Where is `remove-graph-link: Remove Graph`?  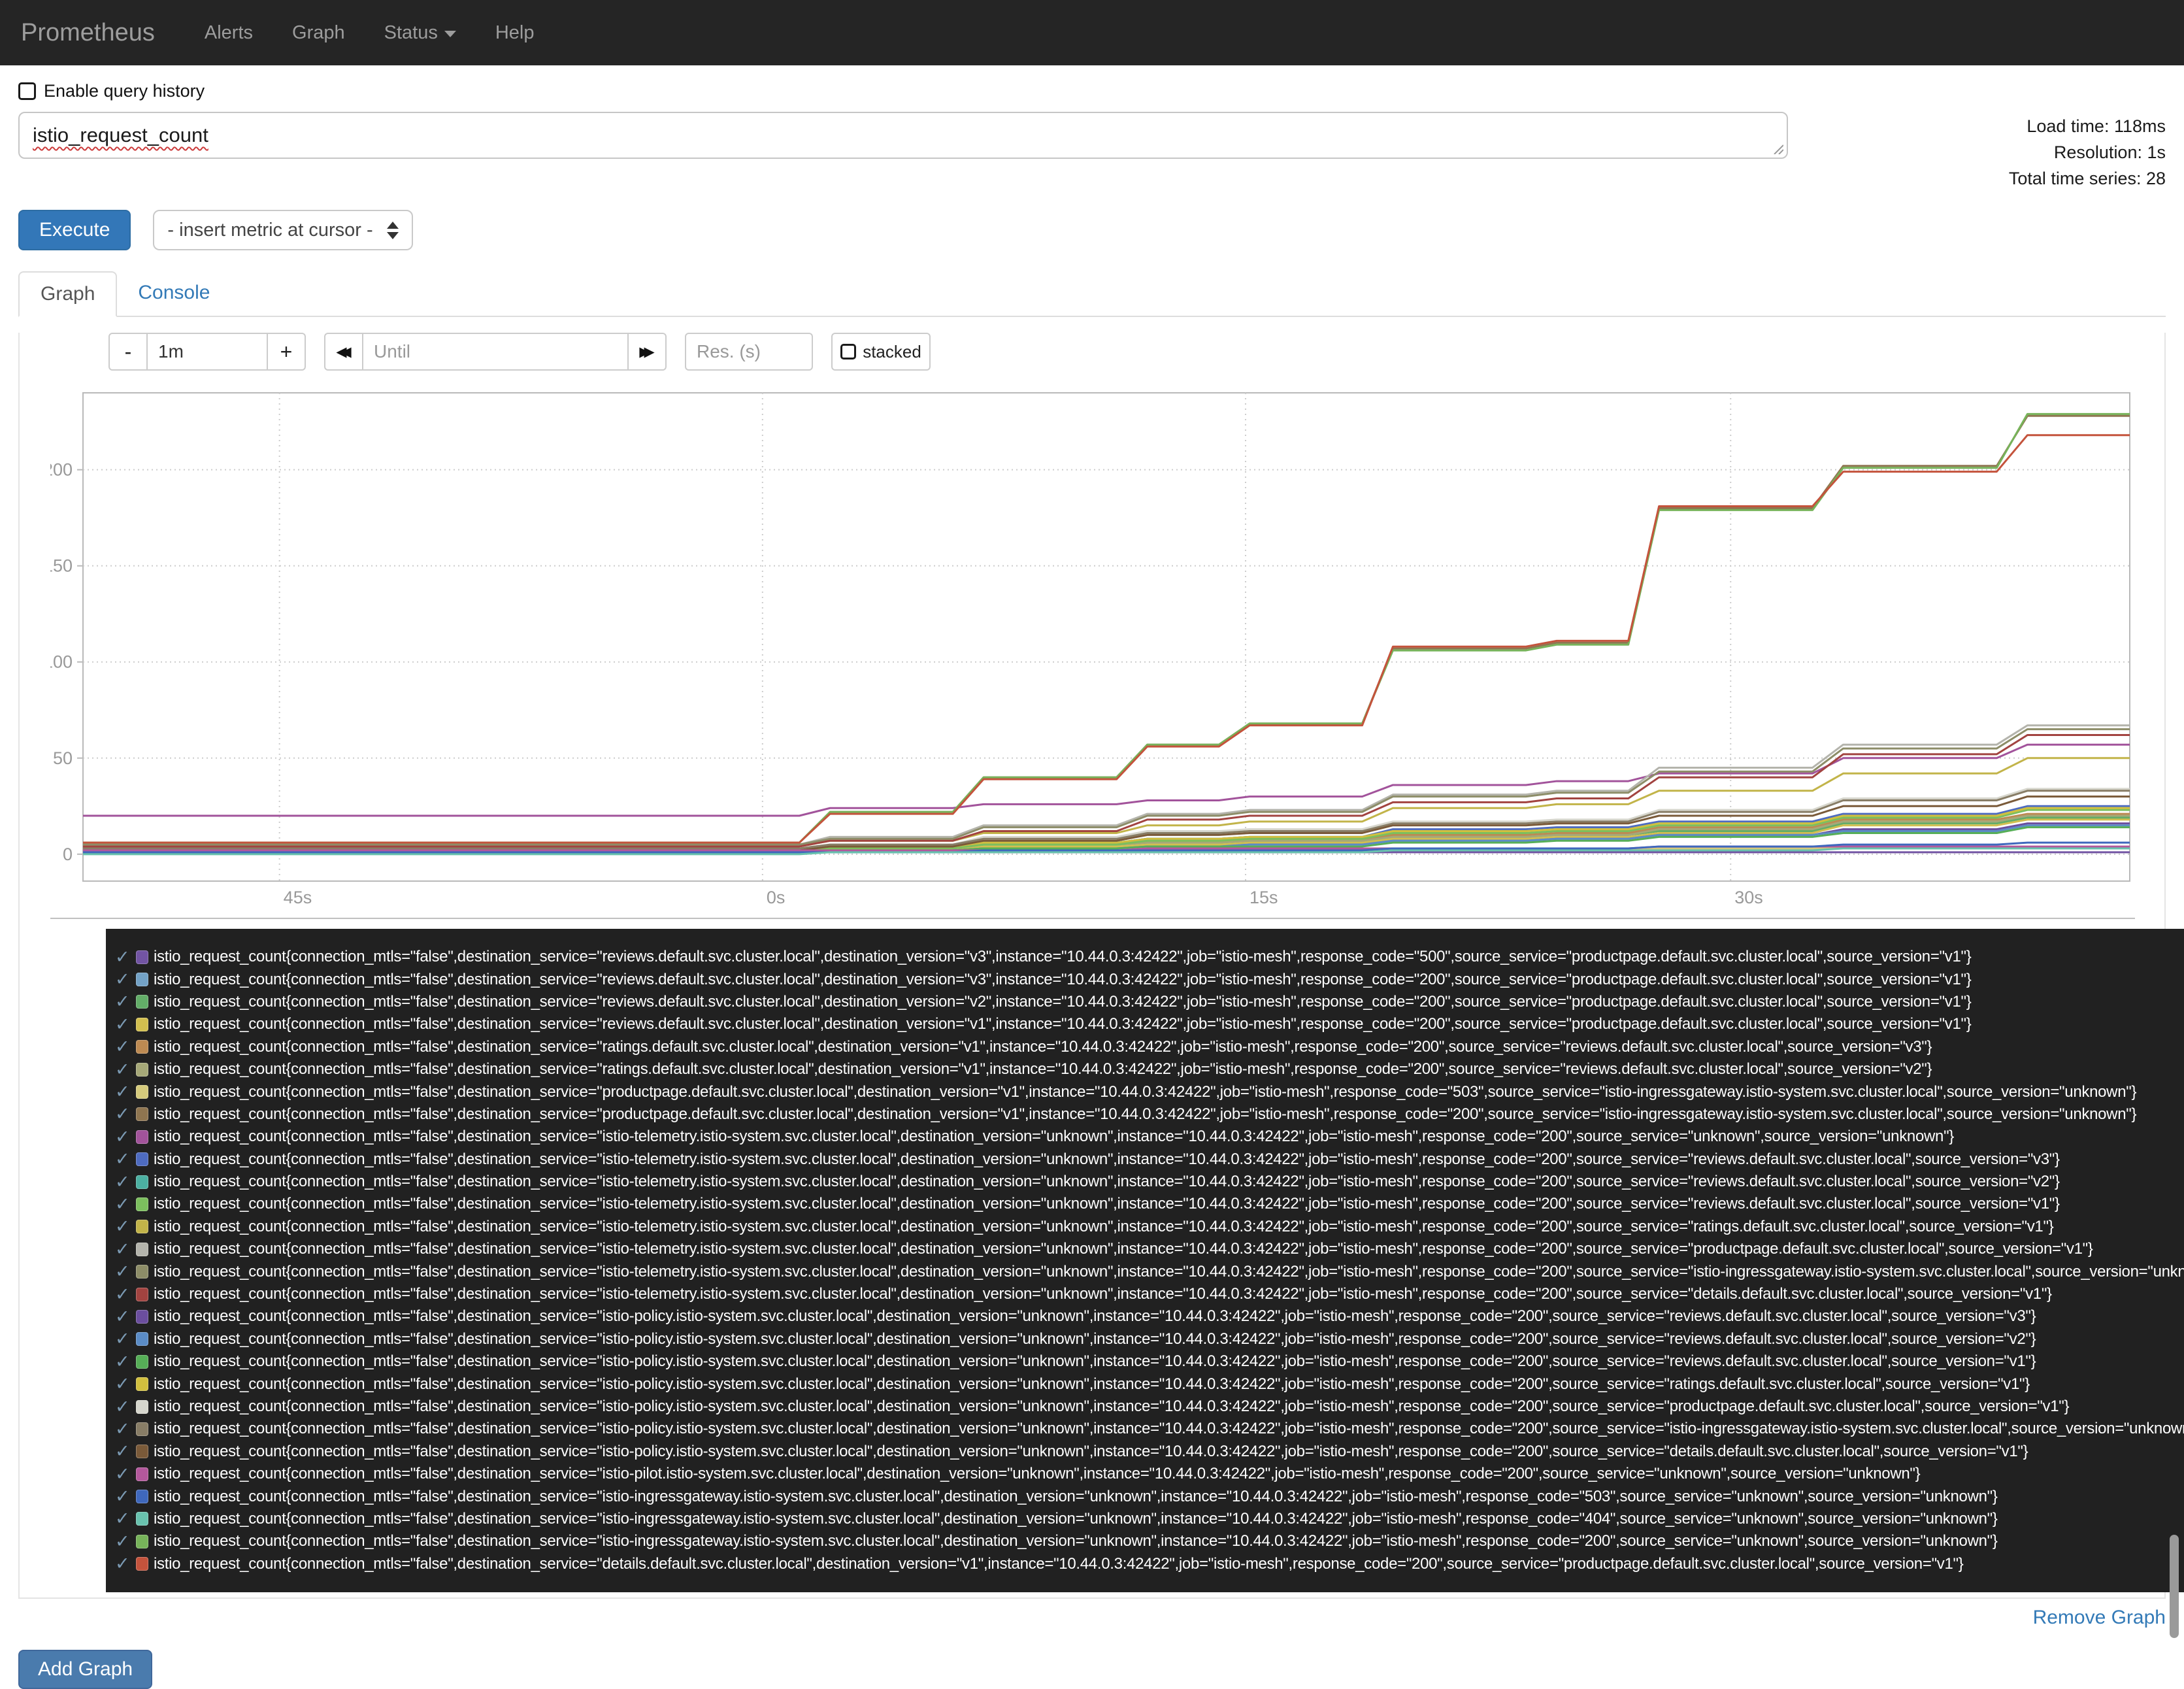 remove-graph-link: Remove Graph is located at coordinates (2099, 1617).